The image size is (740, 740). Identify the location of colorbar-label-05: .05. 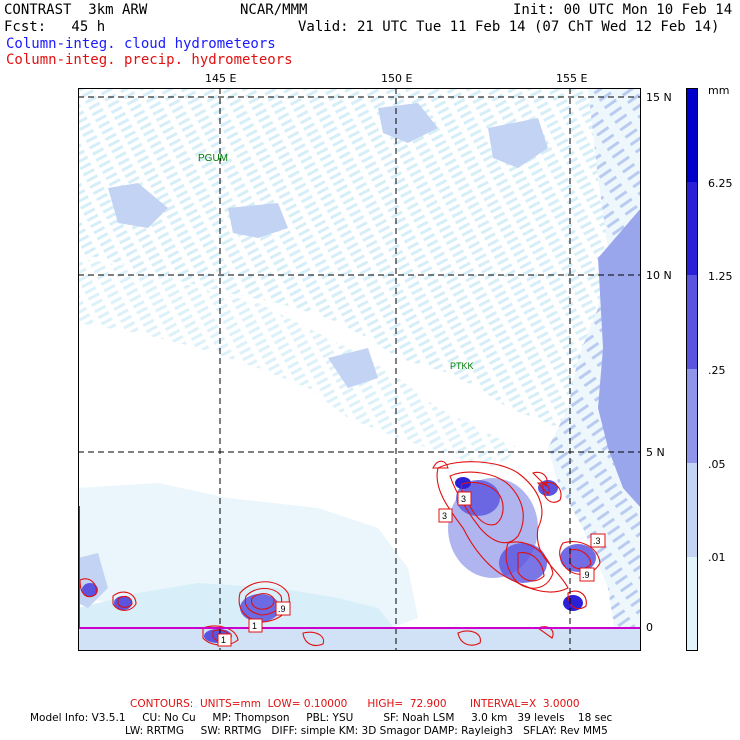
(717, 464).